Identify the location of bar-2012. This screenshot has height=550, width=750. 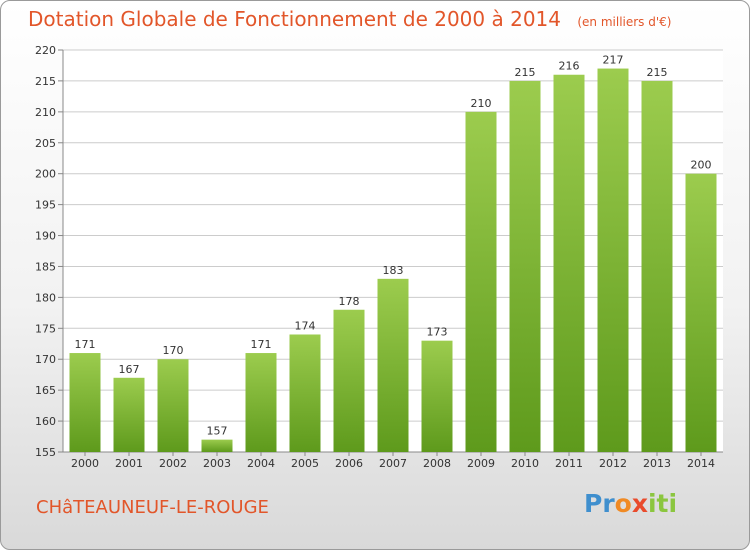
(613, 260).